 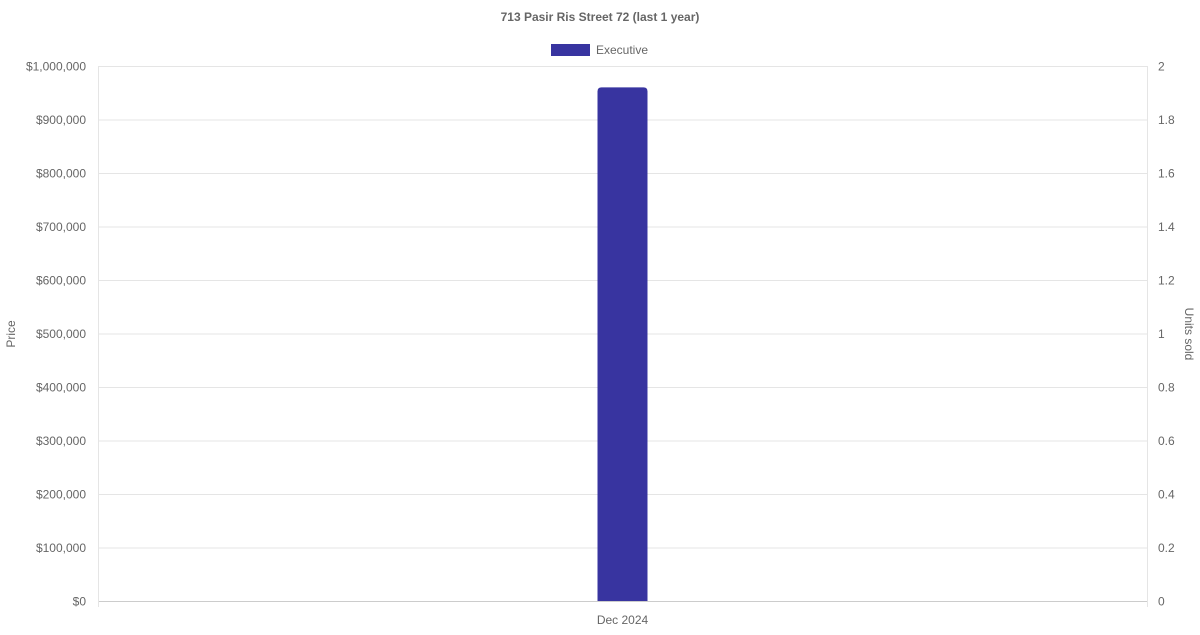 What do you see at coordinates (600, 17) in the screenshot?
I see `chart-title: 713 Pasir Ris Street 72 (last 1 year)` at bounding box center [600, 17].